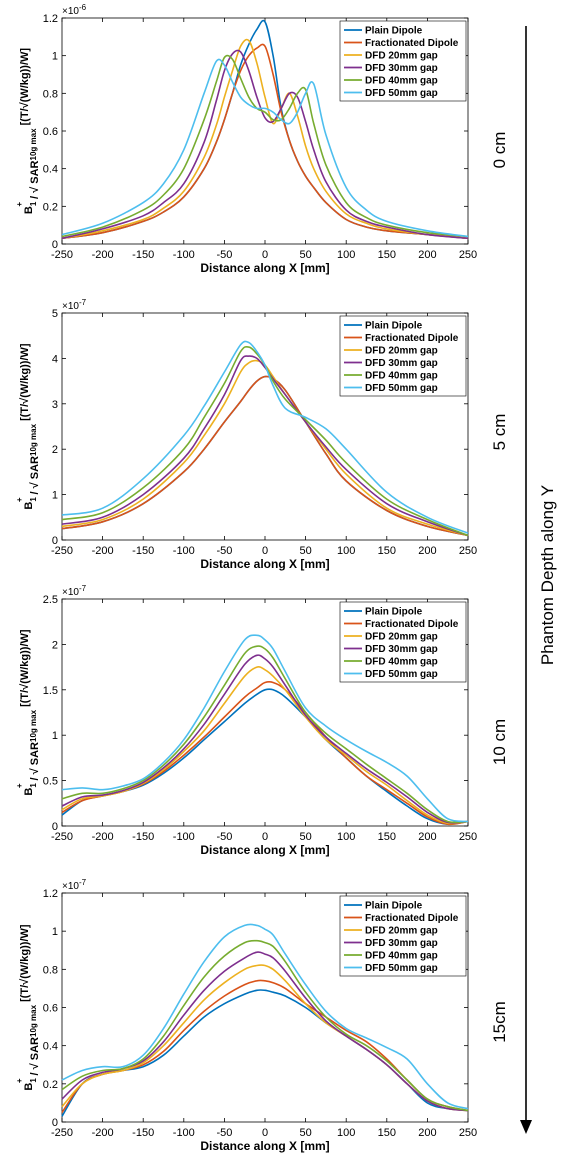  I want to click on y-tick-label: 1.2, so click(50, 19).